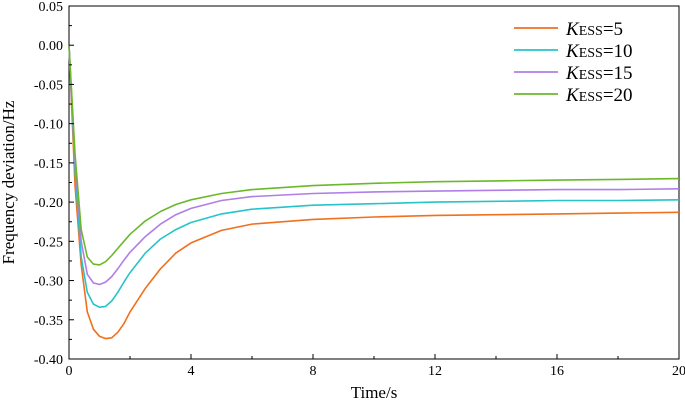 The width and height of the screenshot is (685, 404). Describe the element at coordinates (69, 371) in the screenshot. I see `x-tick-label: 0` at that location.